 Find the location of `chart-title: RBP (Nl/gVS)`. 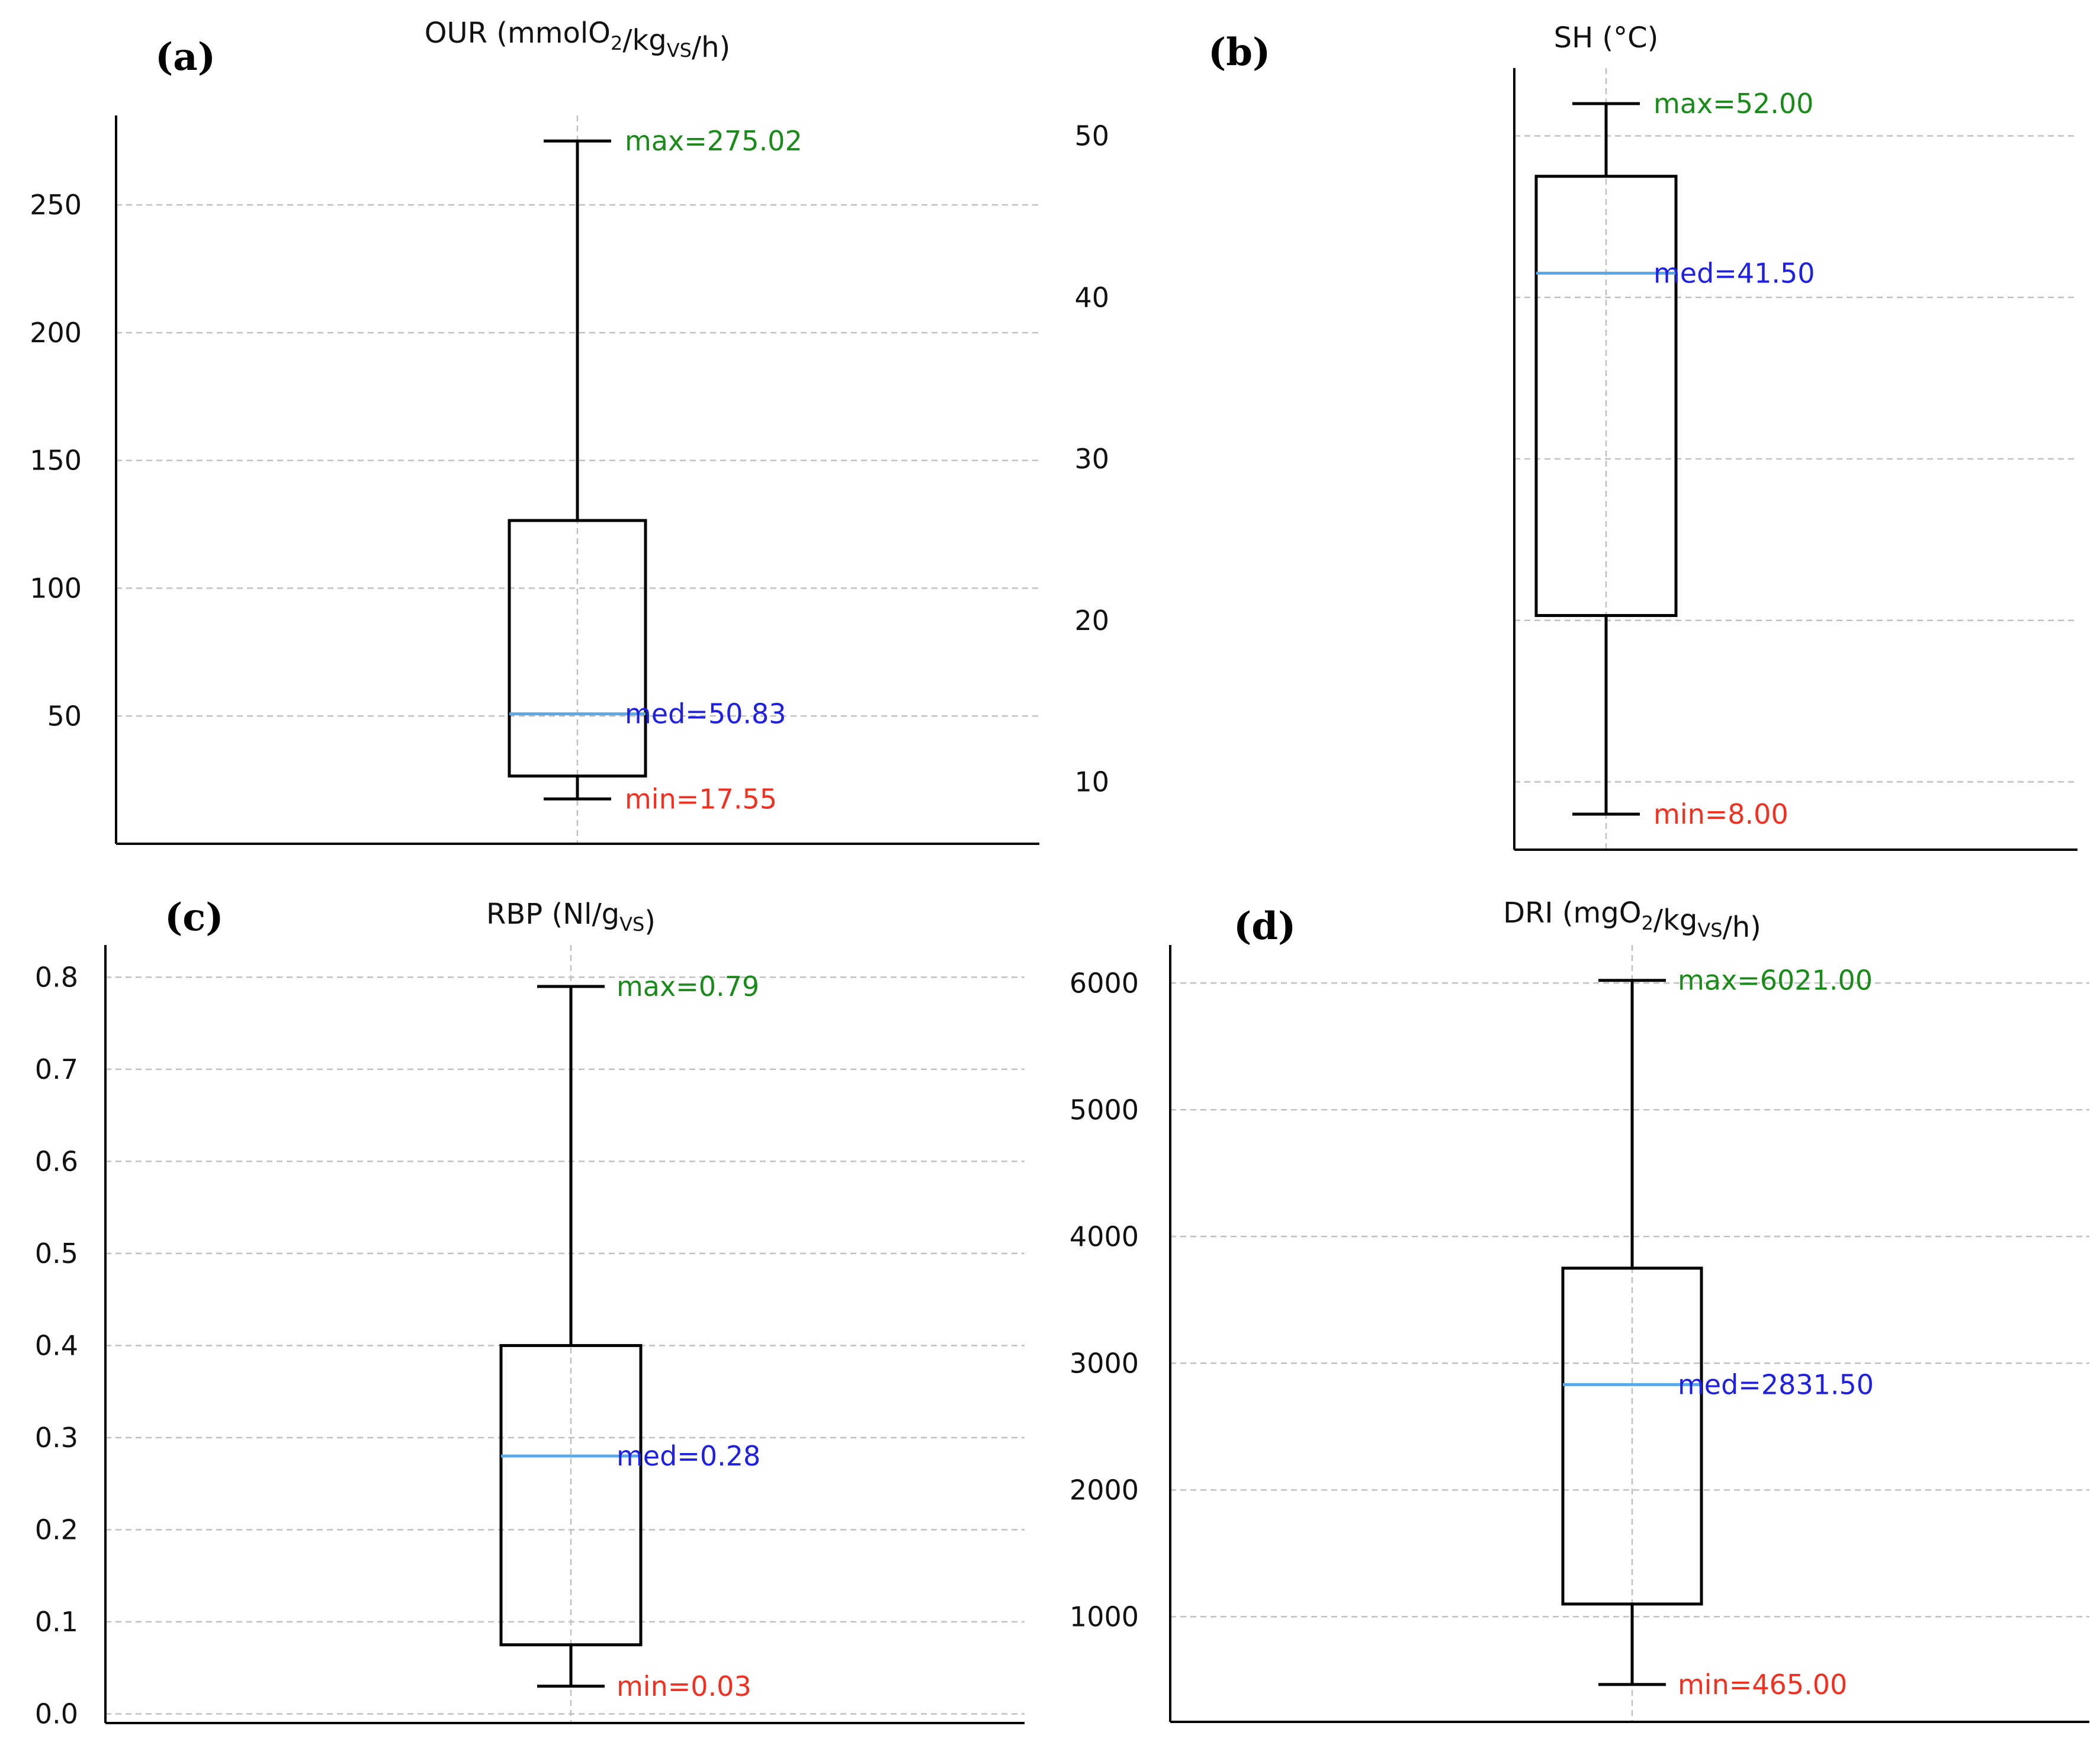

chart-title: RBP (Nl/gVS) is located at coordinates (571, 918).